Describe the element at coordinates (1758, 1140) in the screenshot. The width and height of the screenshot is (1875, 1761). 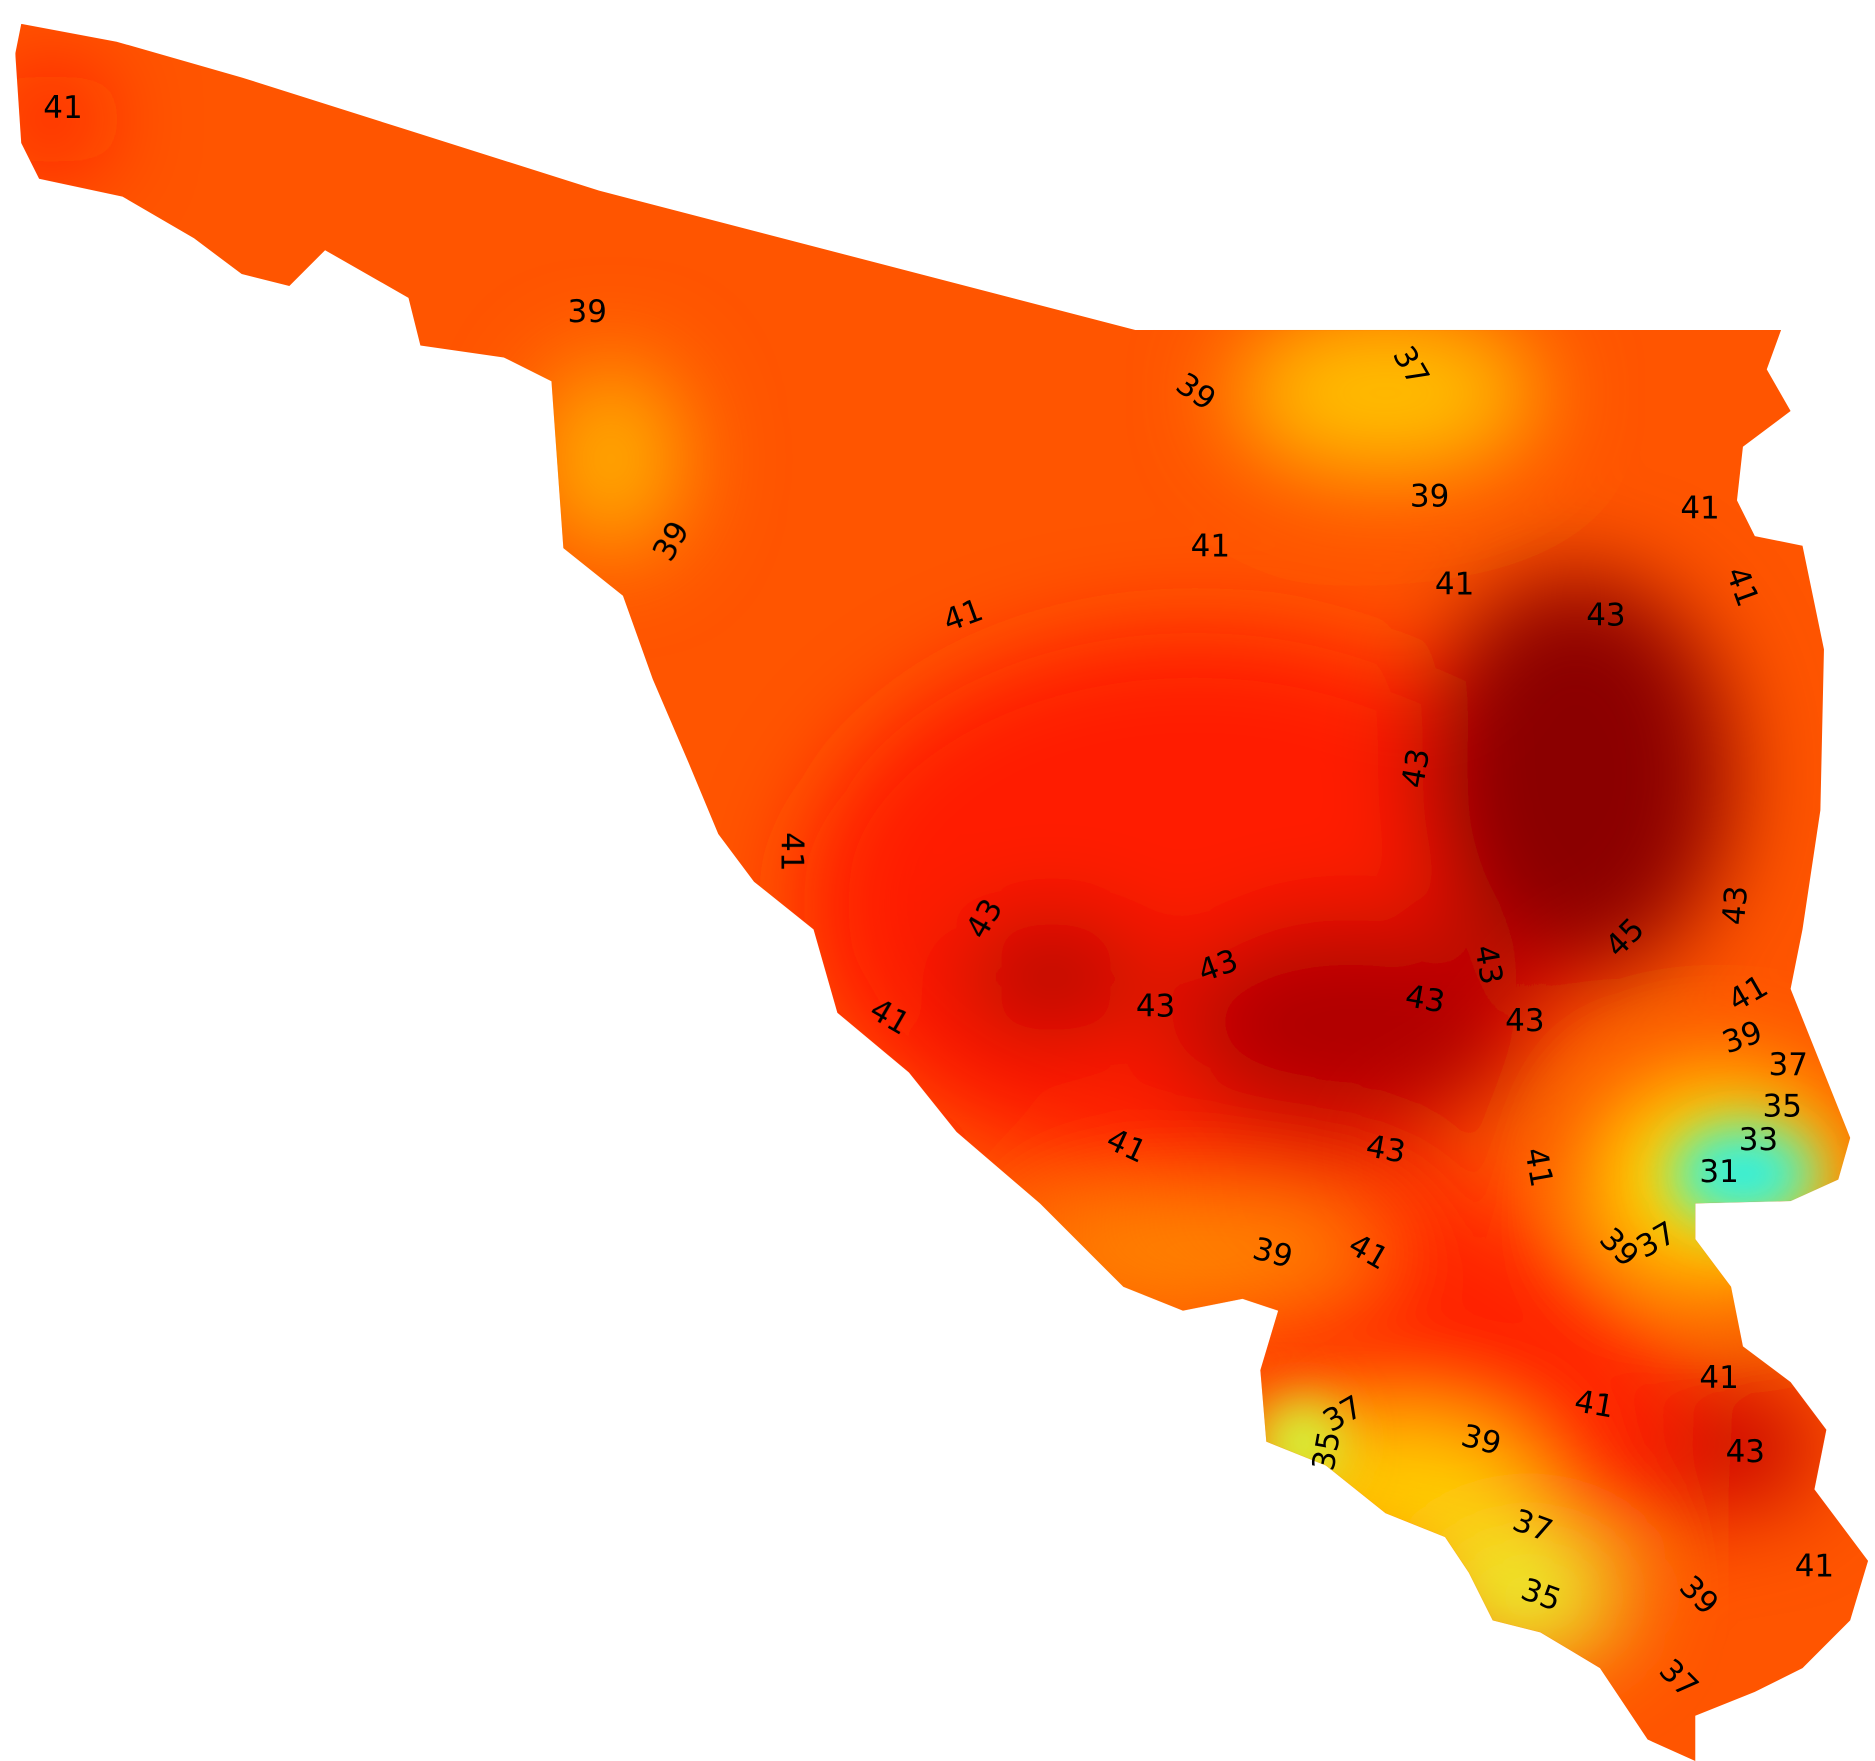
I see `contour-label: 33` at that location.